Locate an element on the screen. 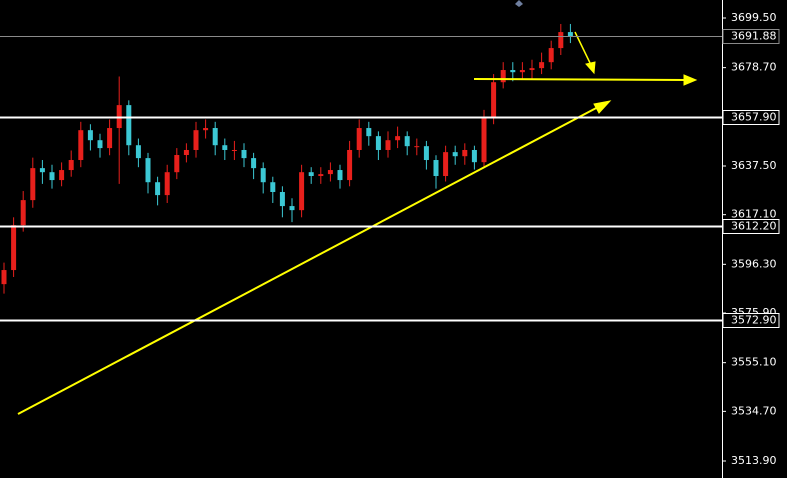 The height and width of the screenshot is (478, 787). price-label: 3691.88 is located at coordinates (754, 36).